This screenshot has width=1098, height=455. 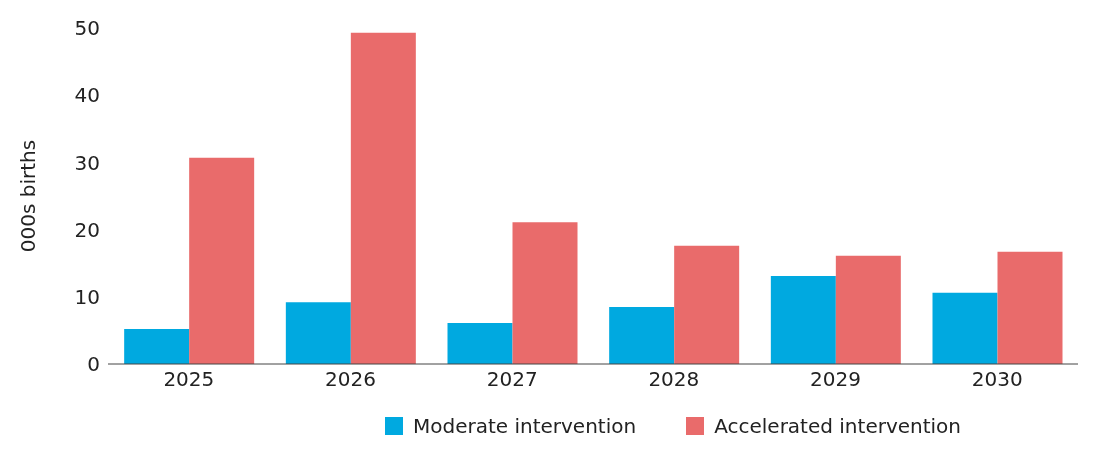 What do you see at coordinates (524, 426) in the screenshot?
I see `legend-label: Moderate intervention` at bounding box center [524, 426].